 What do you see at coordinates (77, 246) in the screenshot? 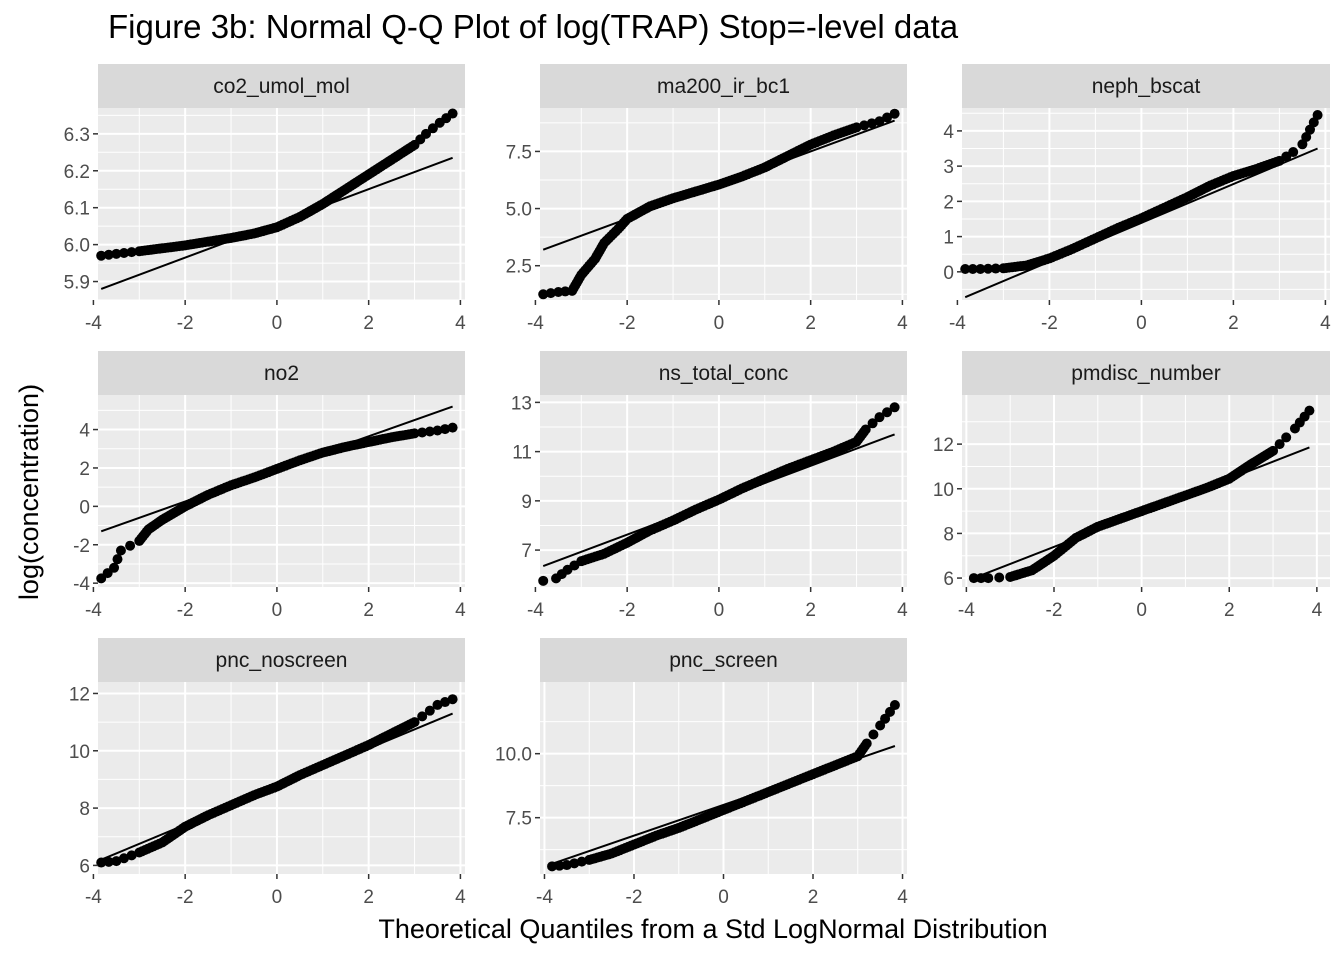
I see `y-tick-label: 6.0` at bounding box center [77, 246].